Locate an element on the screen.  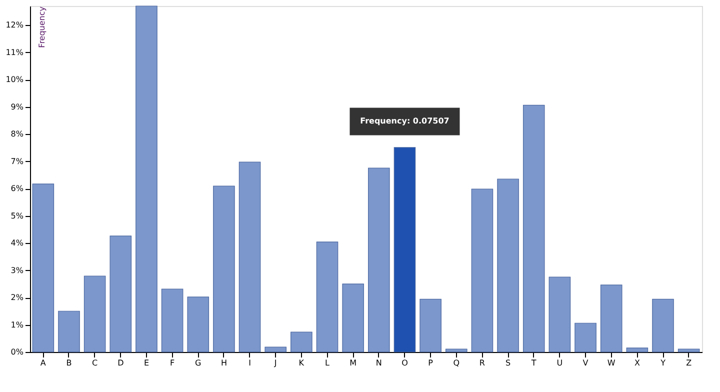
x-tick-label: K is located at coordinates (301, 363).